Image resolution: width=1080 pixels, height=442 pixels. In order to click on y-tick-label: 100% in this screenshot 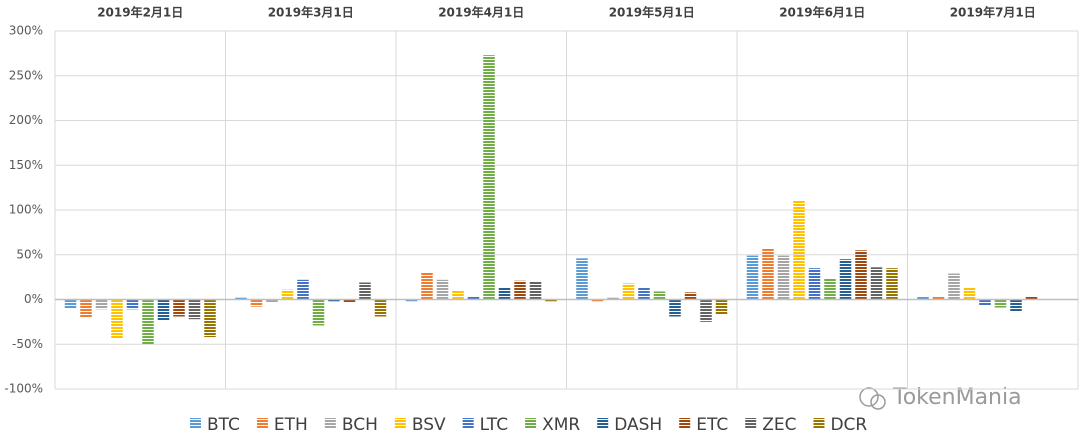, I will do `click(26, 210)`.